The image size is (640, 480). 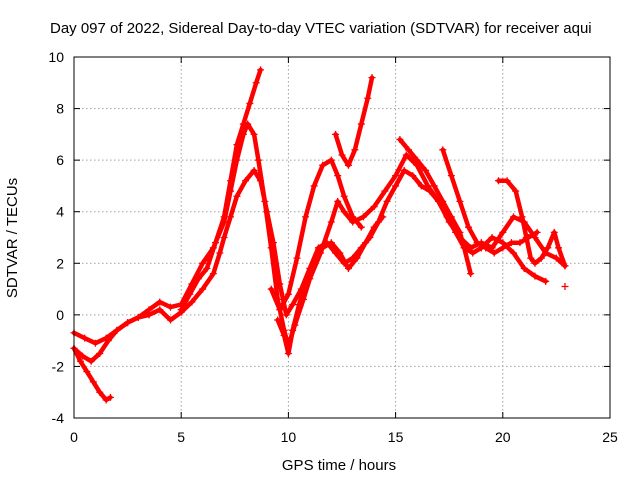 What do you see at coordinates (60, 315) in the screenshot?
I see `y-tick-label: 0` at bounding box center [60, 315].